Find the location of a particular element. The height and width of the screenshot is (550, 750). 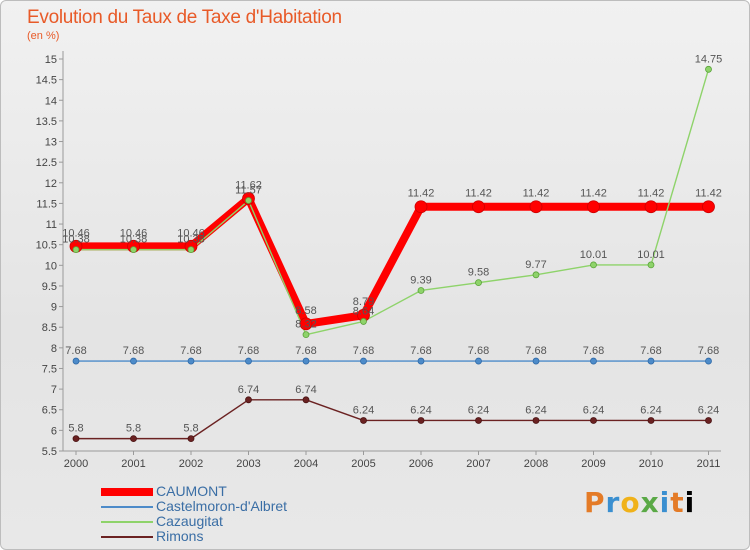

data-label-cazaugitat: 9.39 is located at coordinates (420, 280).